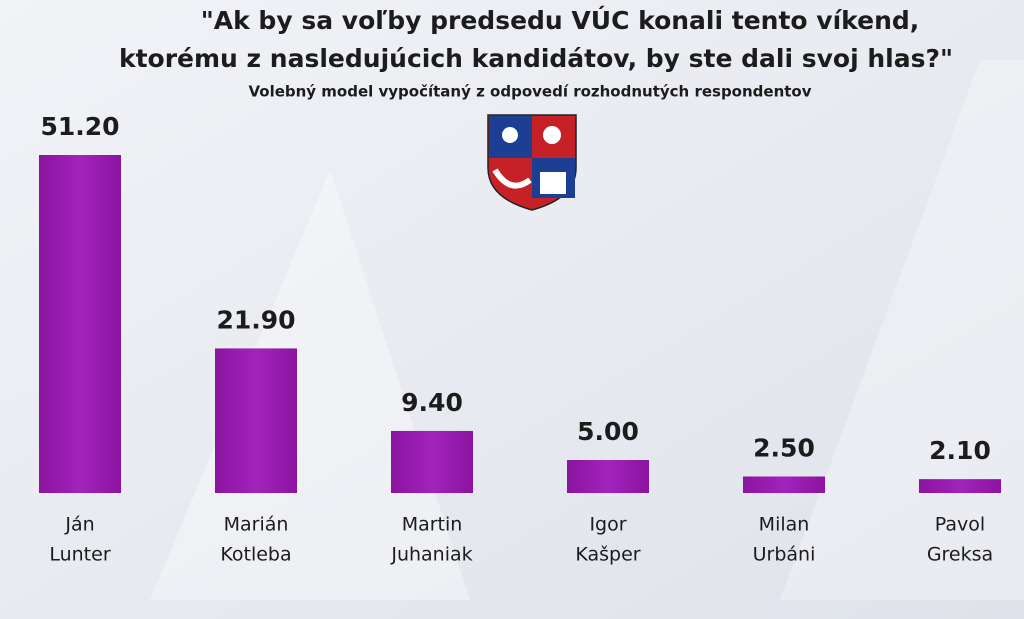  Describe the element at coordinates (79, 525) in the screenshot. I see `x-tick-label: Ján` at that location.